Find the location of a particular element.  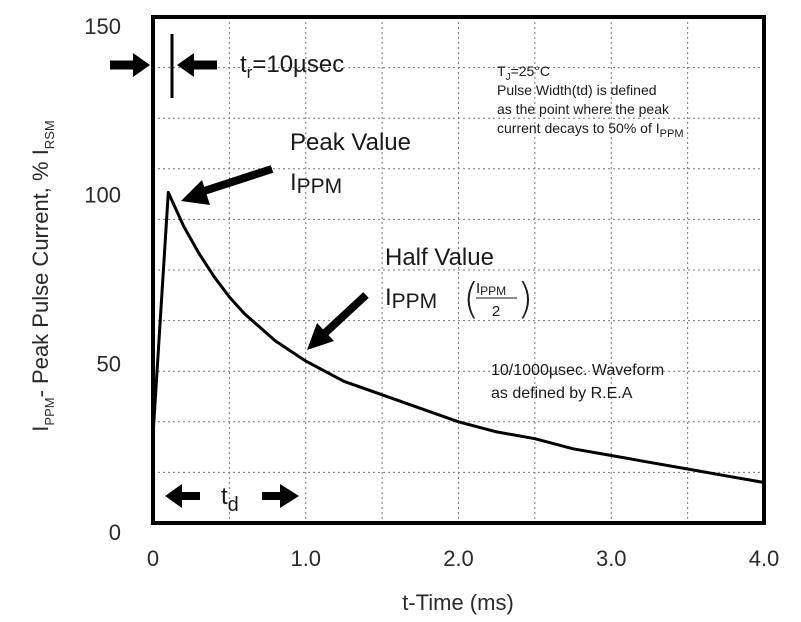

x-tick-label: 4.0 is located at coordinates (764, 558).